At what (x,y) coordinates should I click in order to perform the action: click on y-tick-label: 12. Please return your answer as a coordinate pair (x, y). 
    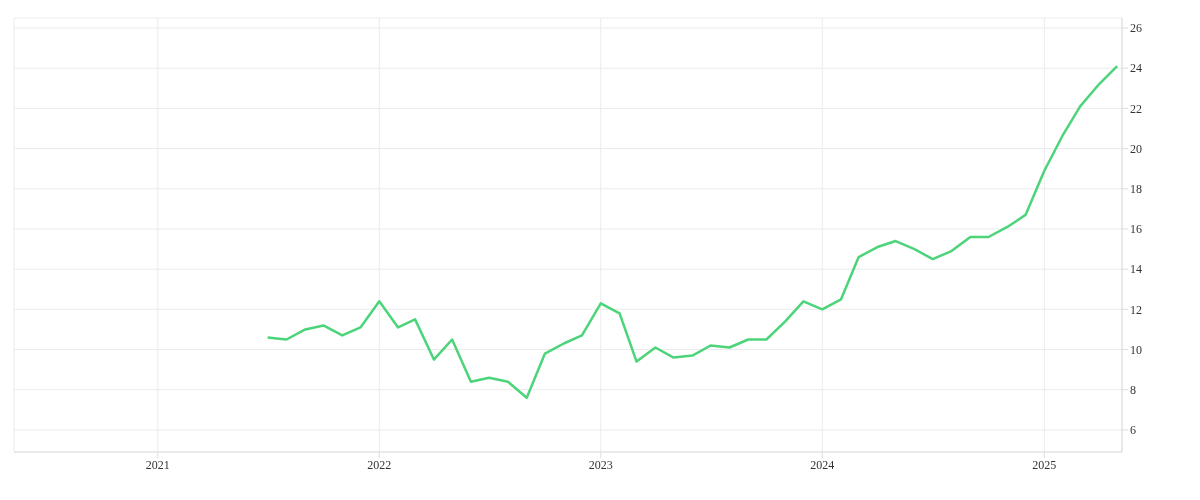
    Looking at the image, I should click on (1136, 309).